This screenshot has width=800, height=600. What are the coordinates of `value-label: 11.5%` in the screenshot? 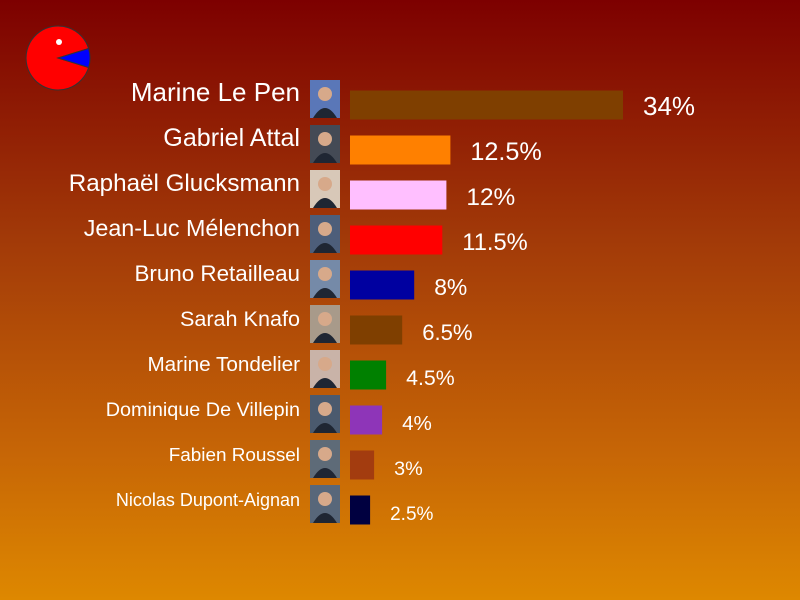 It's located at (494, 243).